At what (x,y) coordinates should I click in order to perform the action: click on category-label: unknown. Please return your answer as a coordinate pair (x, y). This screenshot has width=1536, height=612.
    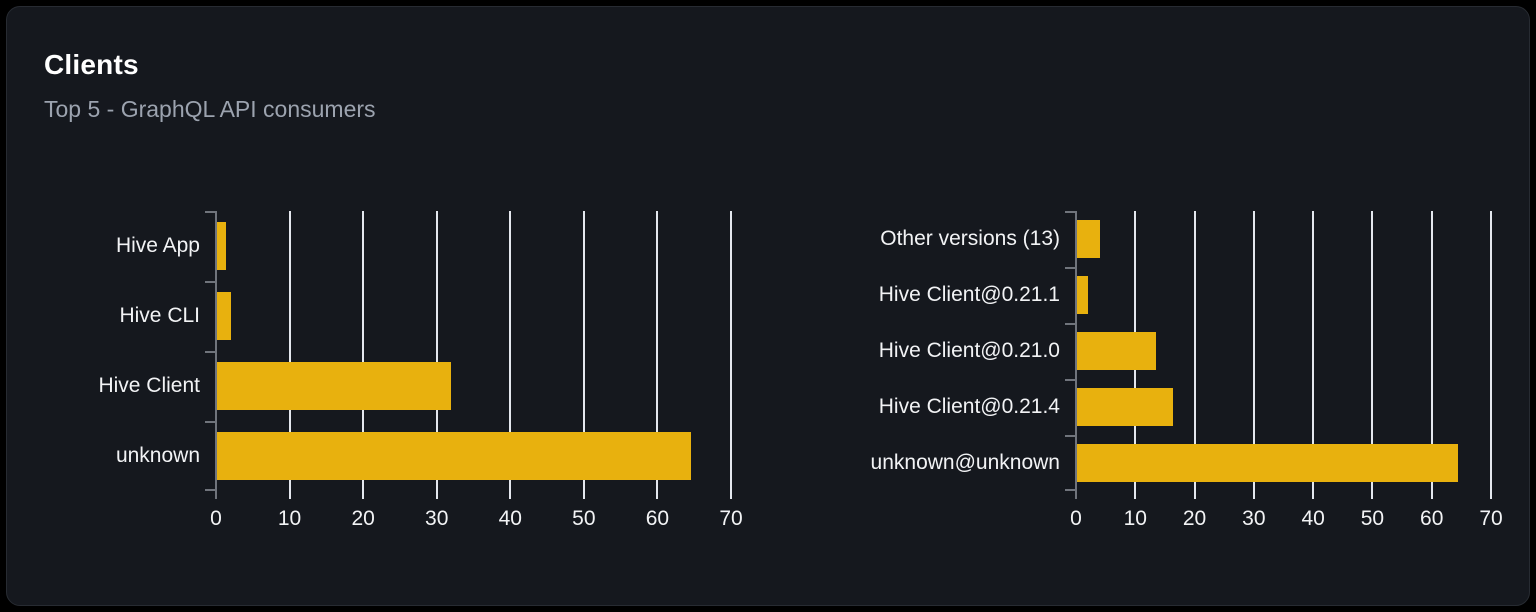
    Looking at the image, I should click on (157, 455).